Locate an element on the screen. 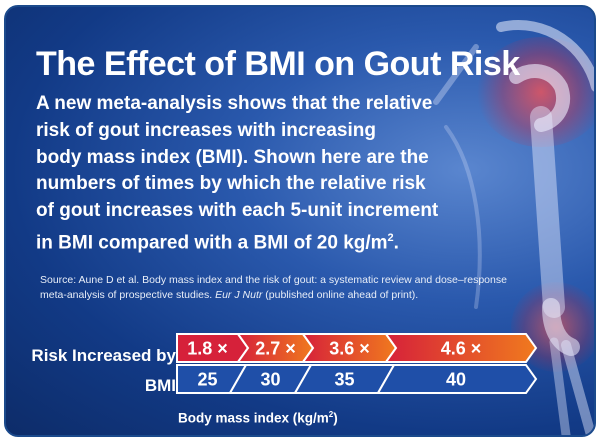  axis-label-superscript: 2 is located at coordinates (331, 414).